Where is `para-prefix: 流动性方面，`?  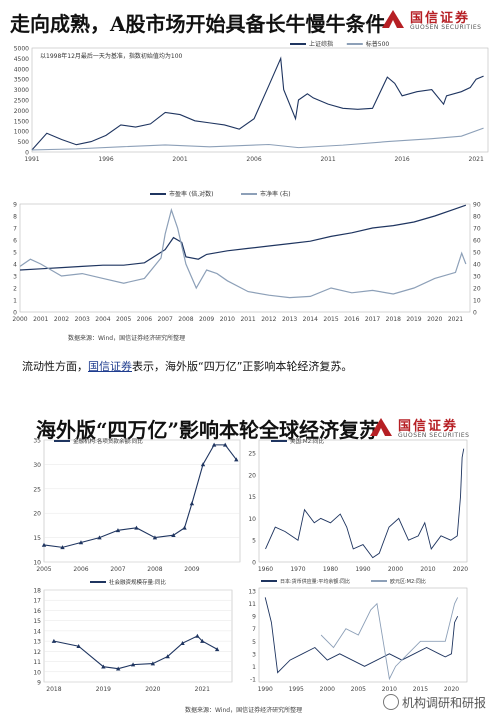 para-prefix: 流动性方面， is located at coordinates (55, 366).